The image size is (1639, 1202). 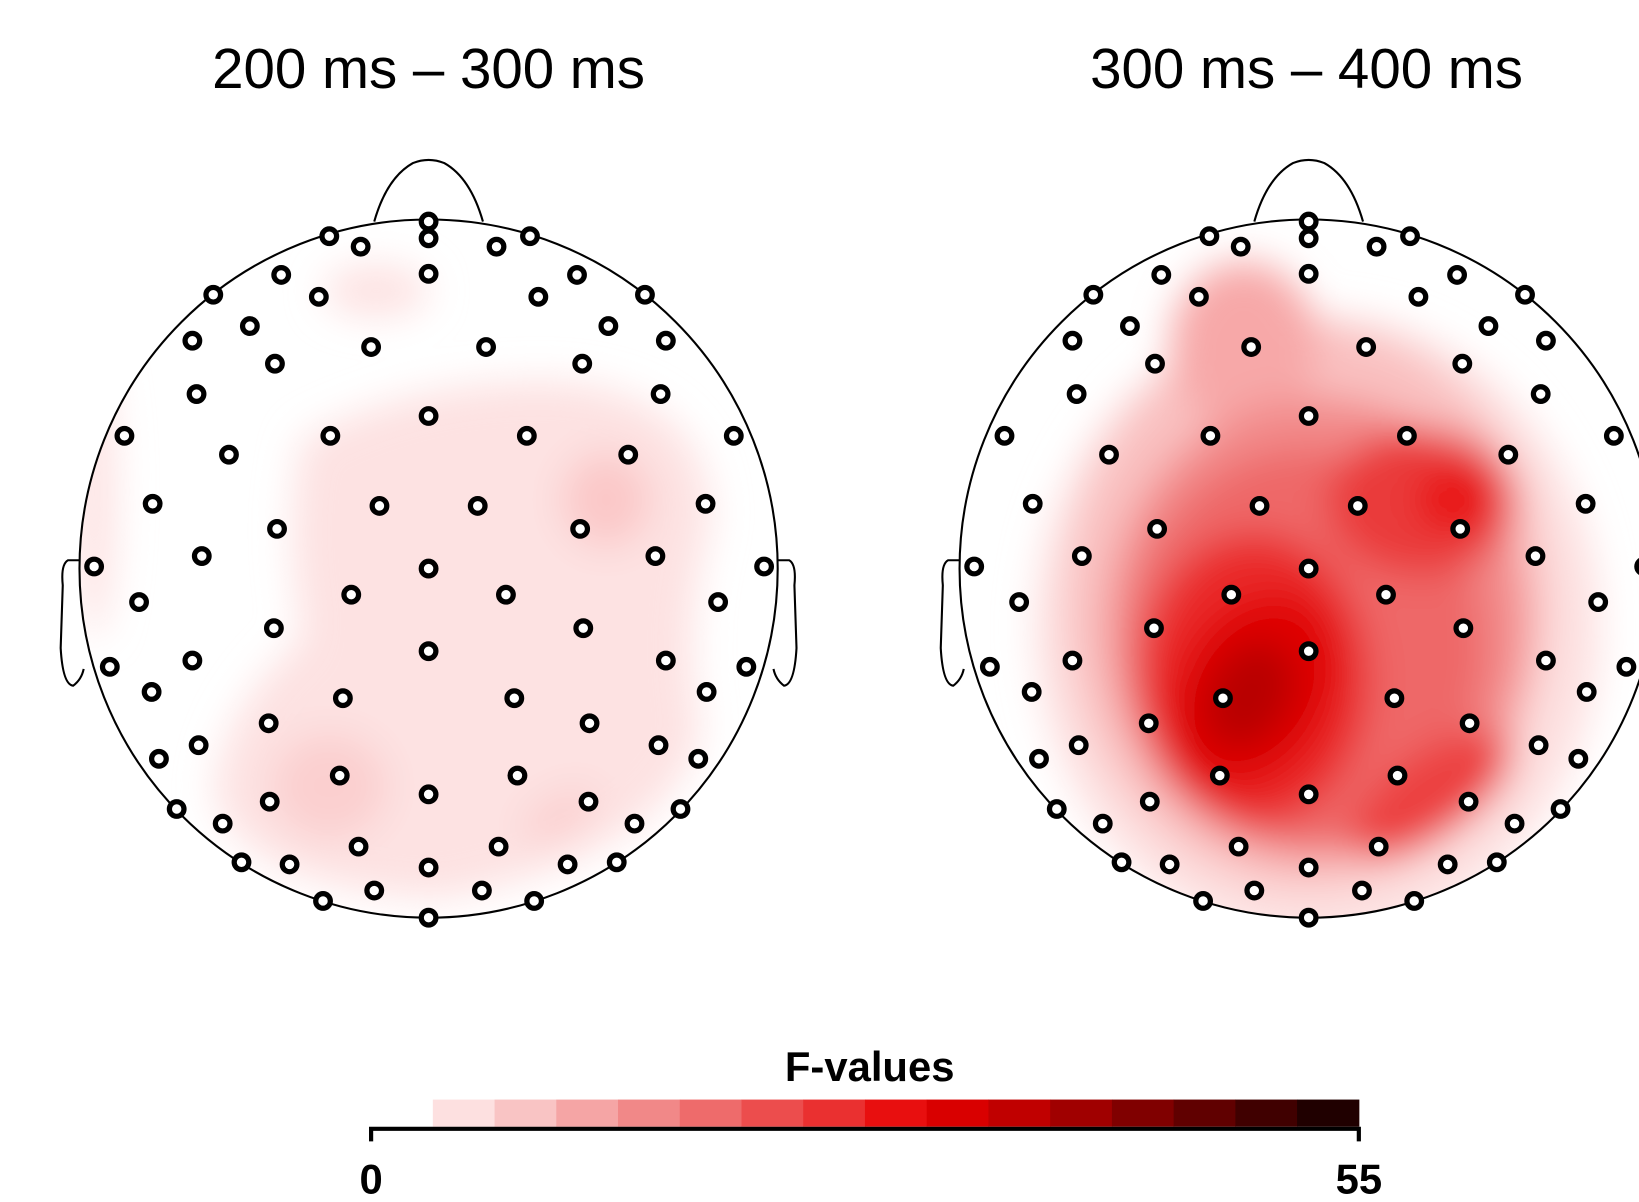 What do you see at coordinates (428, 68) in the screenshot?
I see `panel-title: 200 ms – 300 ms` at bounding box center [428, 68].